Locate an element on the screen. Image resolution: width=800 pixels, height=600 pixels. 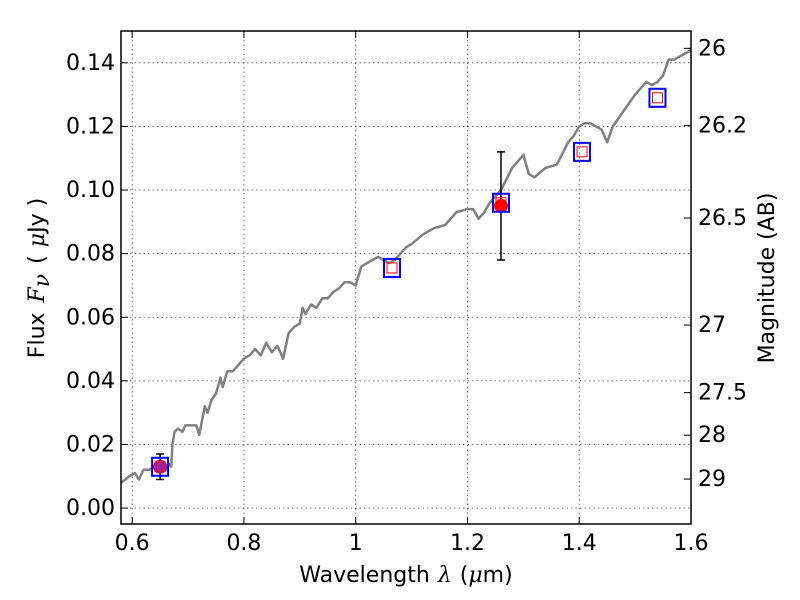
x-tick-label: 1.2 is located at coordinates (467, 543).